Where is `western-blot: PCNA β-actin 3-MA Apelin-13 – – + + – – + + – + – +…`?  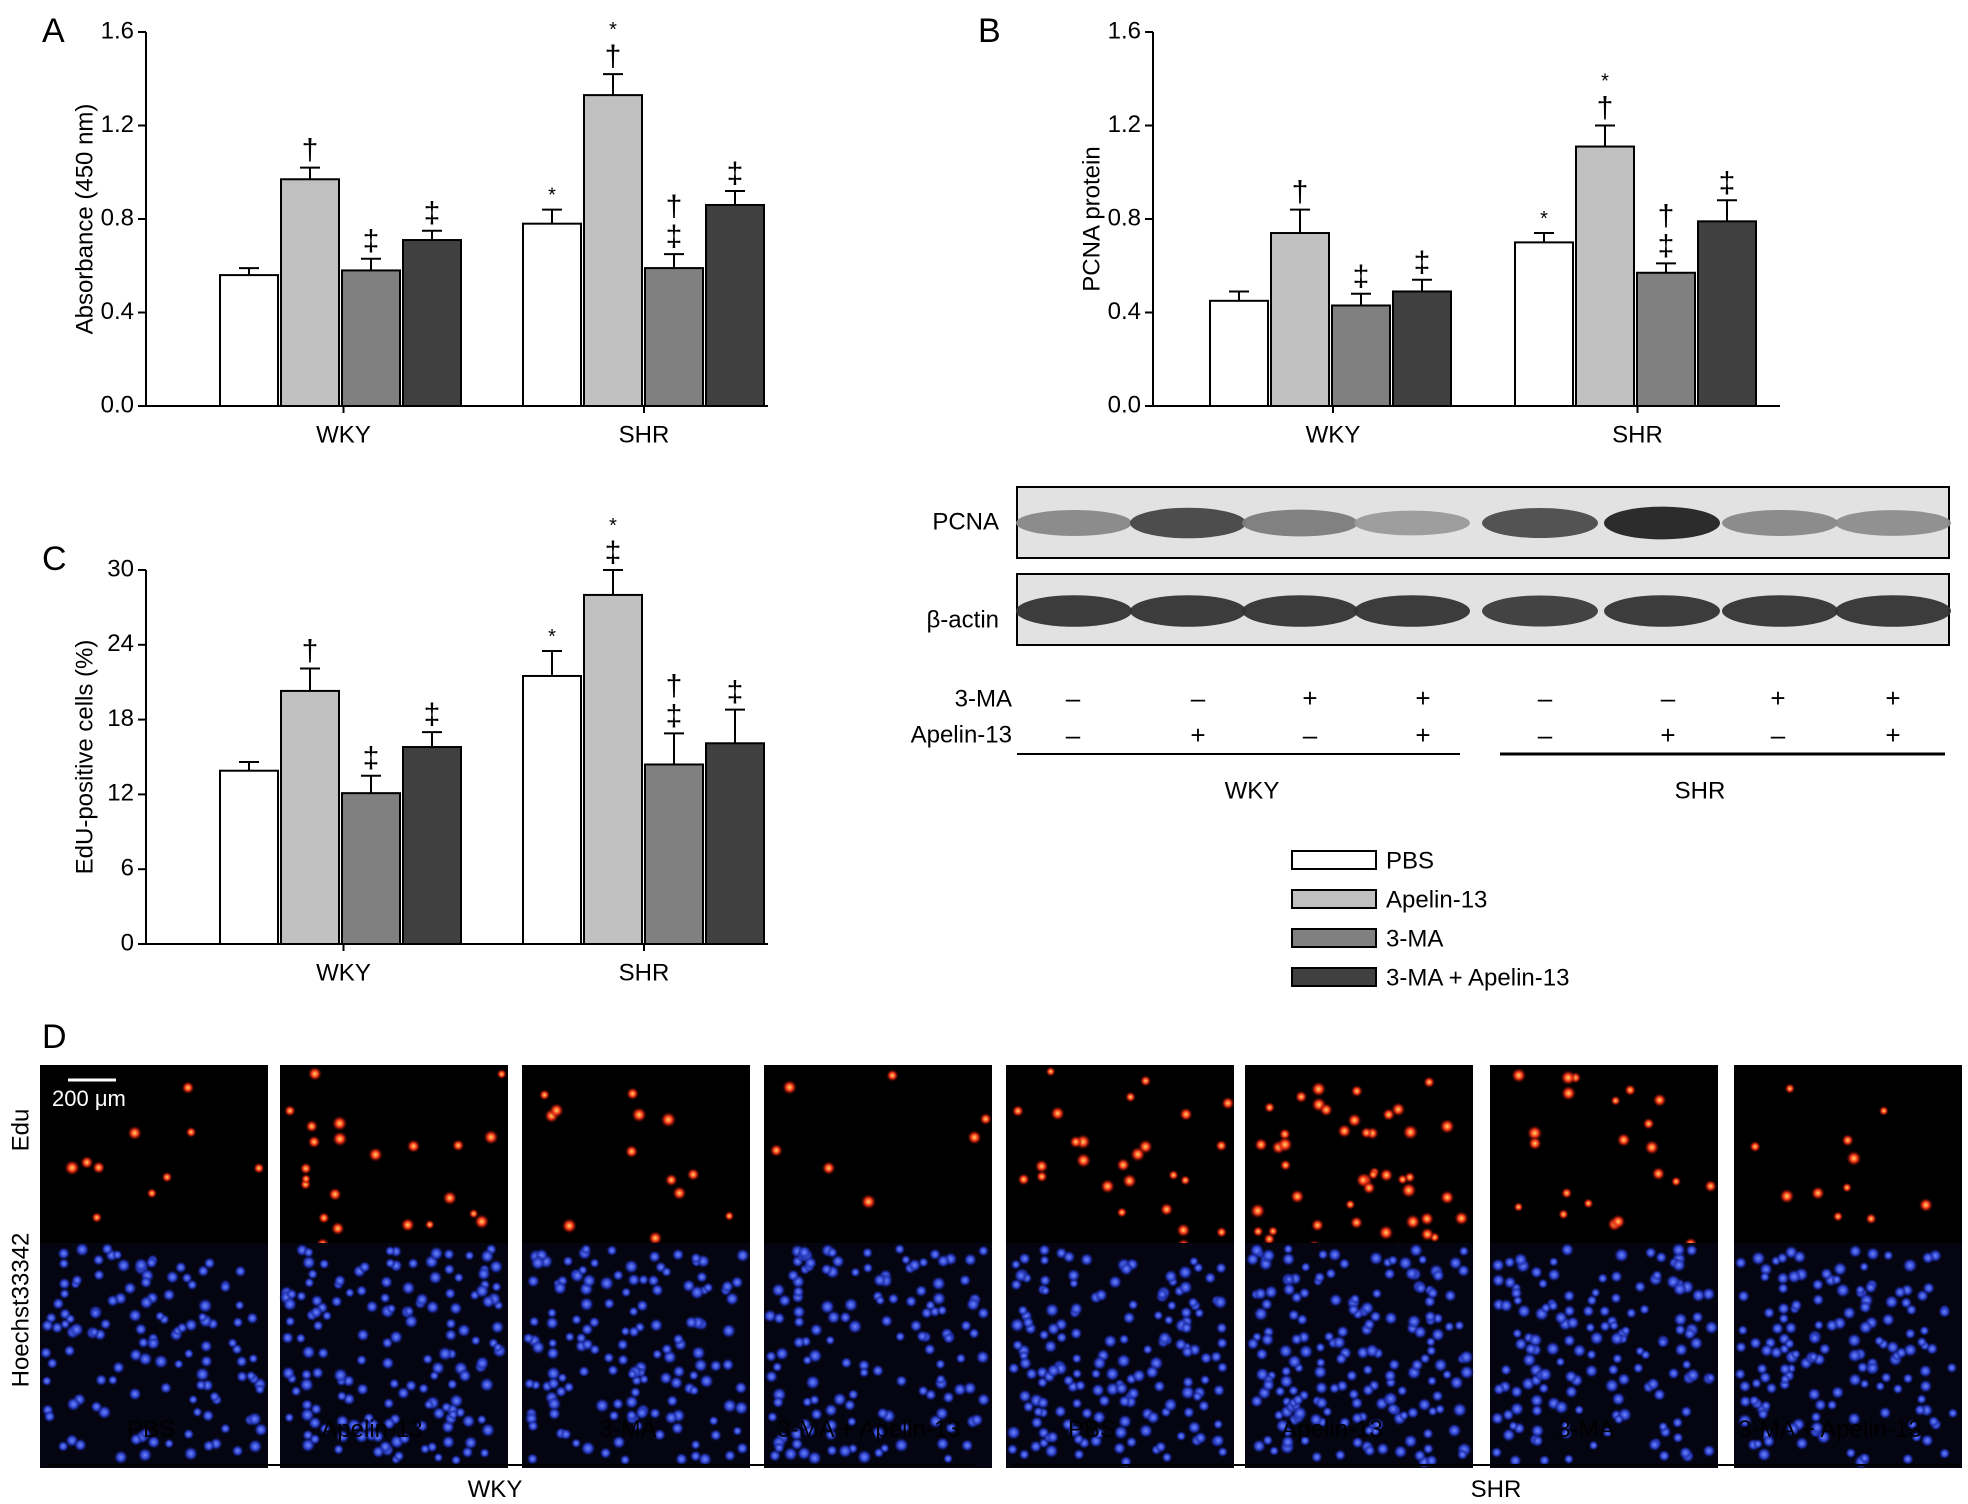
western-blot: PCNA β-actin 3-MA Apelin-13 – – + + – – + + – + – +… is located at coordinates (1431, 645).